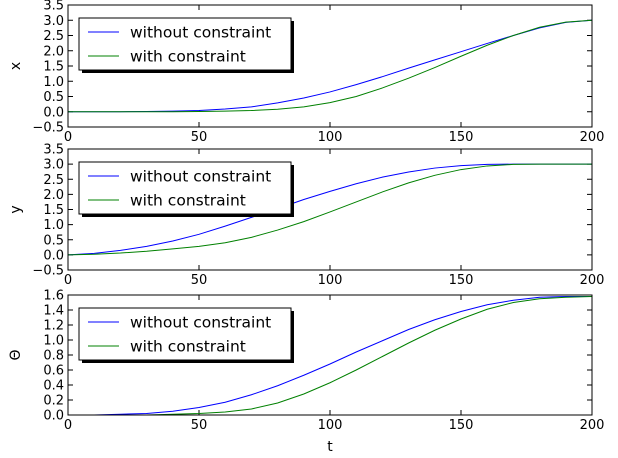 This screenshot has width=618, height=458. I want to click on y-tick-label: 0.6, so click(53, 371).